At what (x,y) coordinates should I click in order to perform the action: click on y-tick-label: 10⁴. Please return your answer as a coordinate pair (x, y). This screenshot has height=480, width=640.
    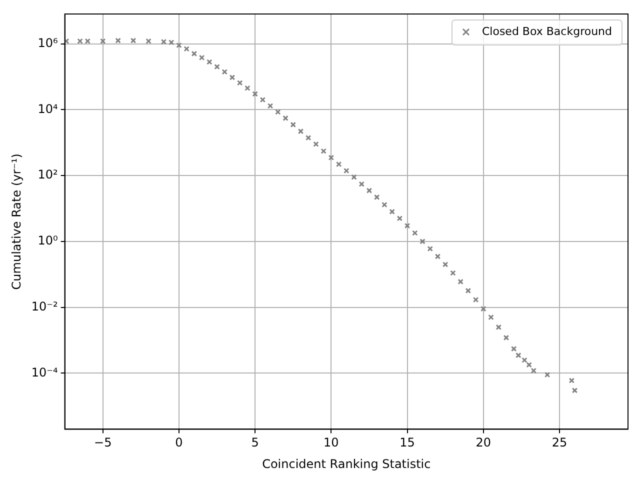
    Looking at the image, I should click on (48, 109).